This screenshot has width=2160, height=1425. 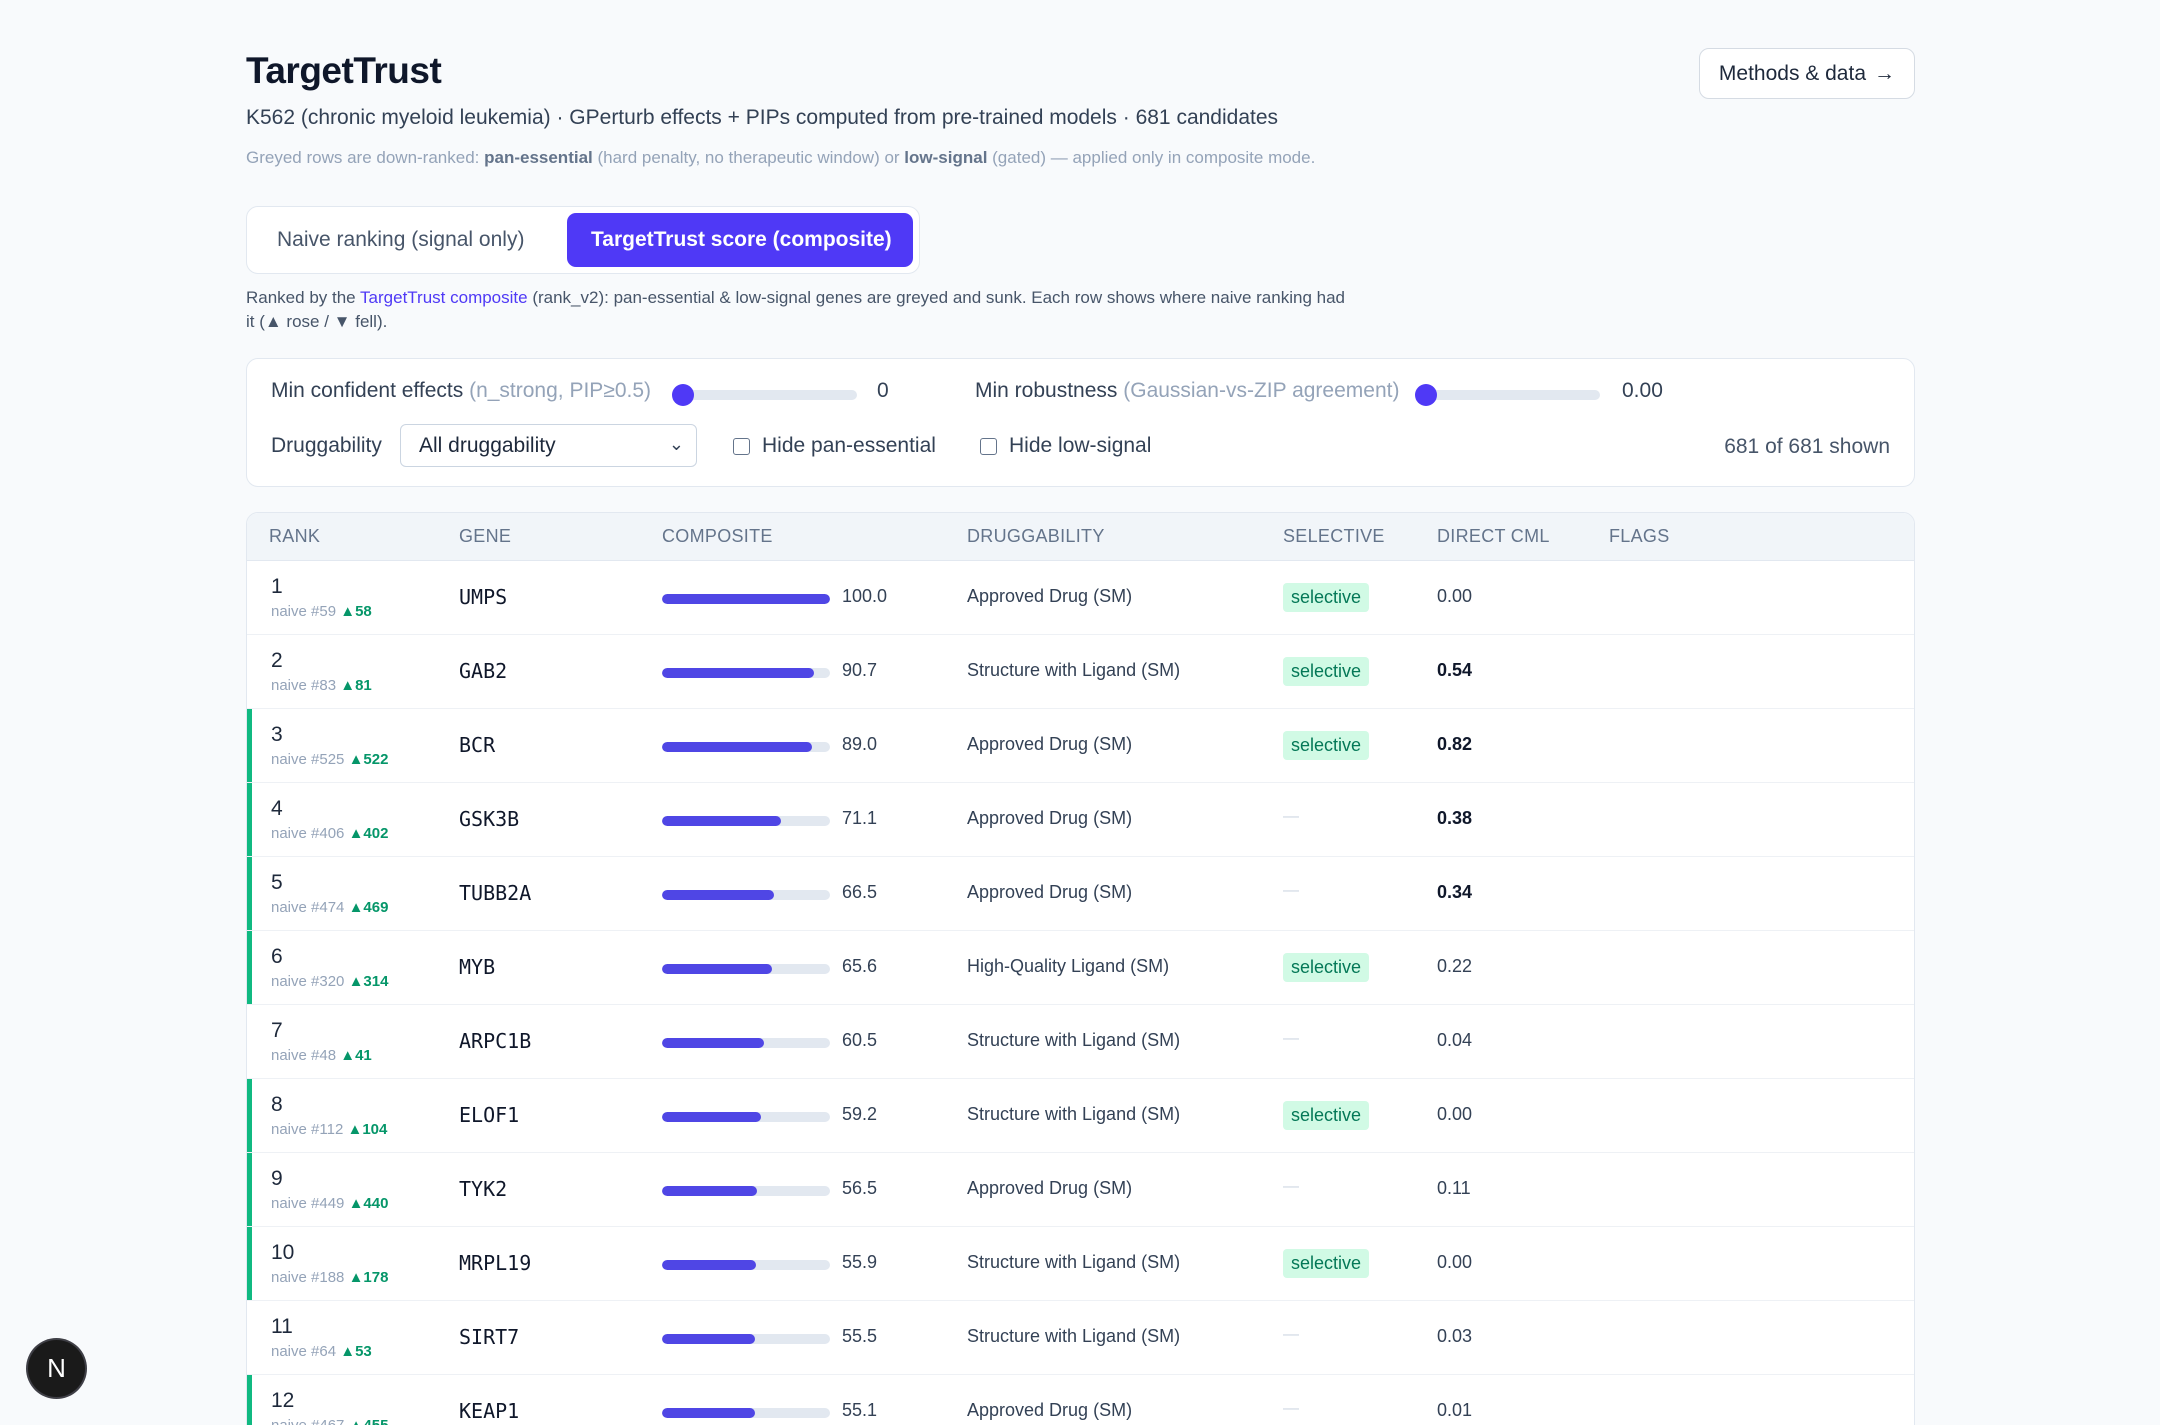 I want to click on col-direct-cml: Direct CML, so click(x=1493, y=536).